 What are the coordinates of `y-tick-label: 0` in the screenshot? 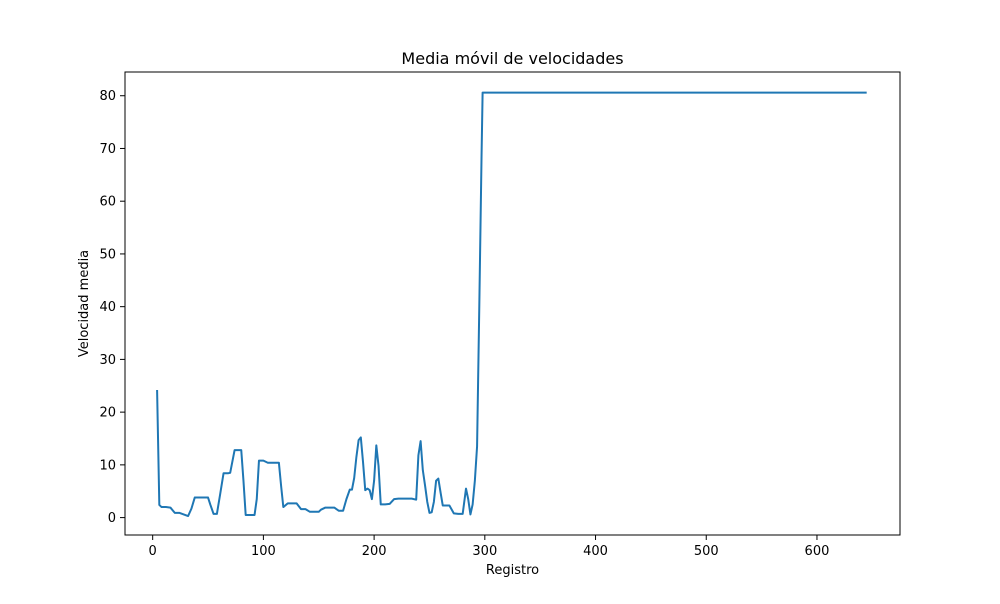 It's located at (112, 518).